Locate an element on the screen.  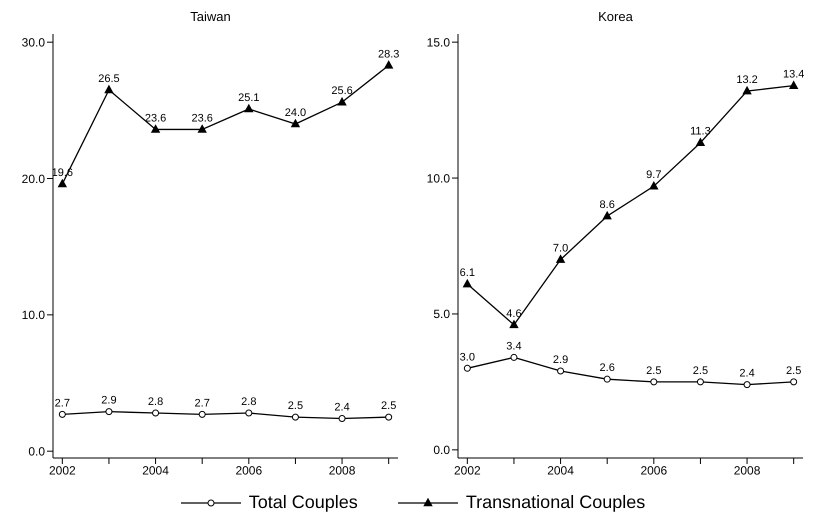
chart-title: Taiwan is located at coordinates (210, 17).